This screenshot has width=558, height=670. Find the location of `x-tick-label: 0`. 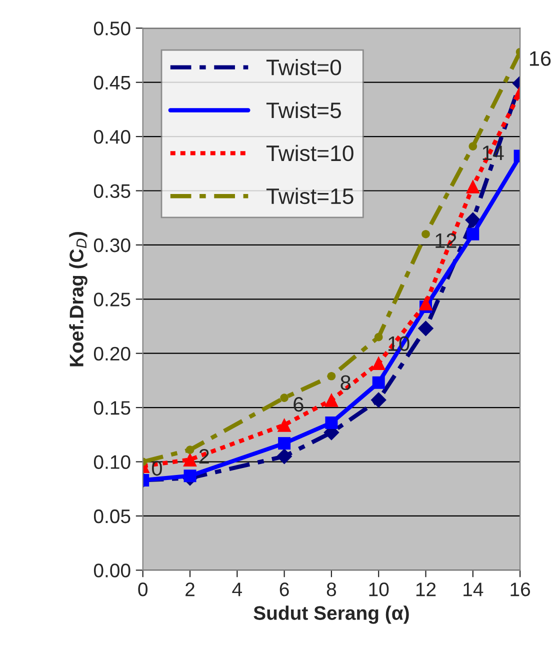

x-tick-label: 0 is located at coordinates (143, 589).